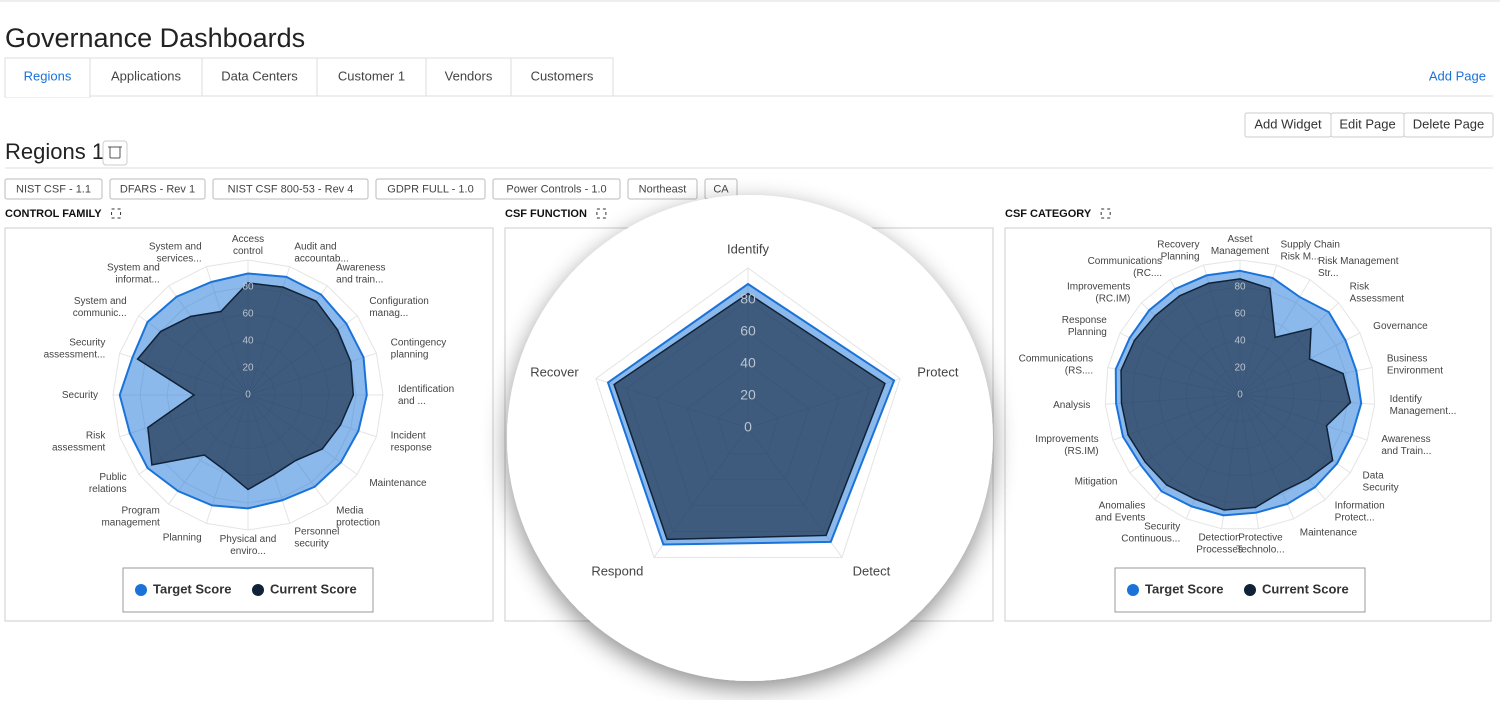 The image size is (1500, 705). I want to click on category-label: Data Security, so click(1381, 481).